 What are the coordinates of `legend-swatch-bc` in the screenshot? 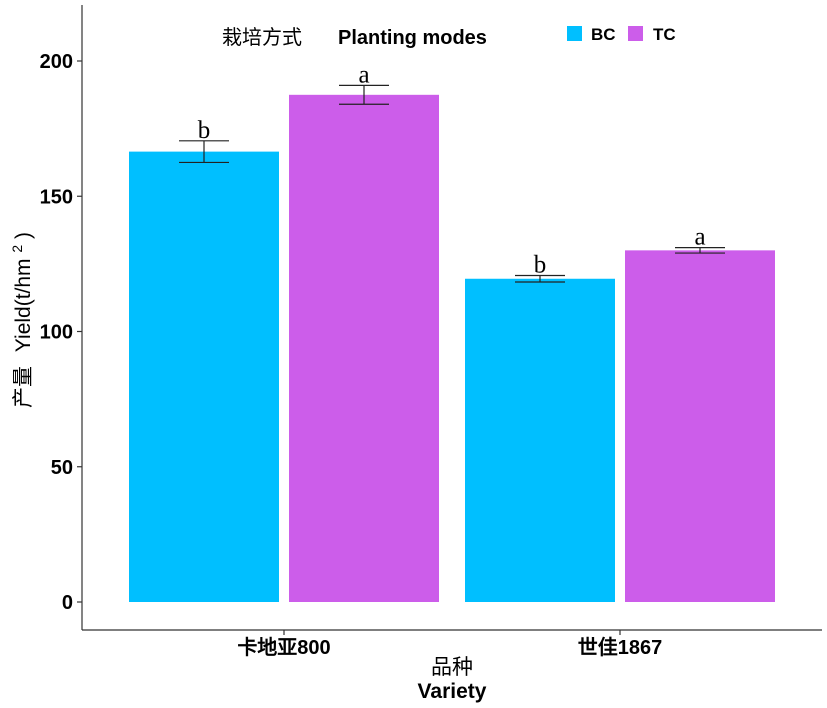 It's located at (574, 33).